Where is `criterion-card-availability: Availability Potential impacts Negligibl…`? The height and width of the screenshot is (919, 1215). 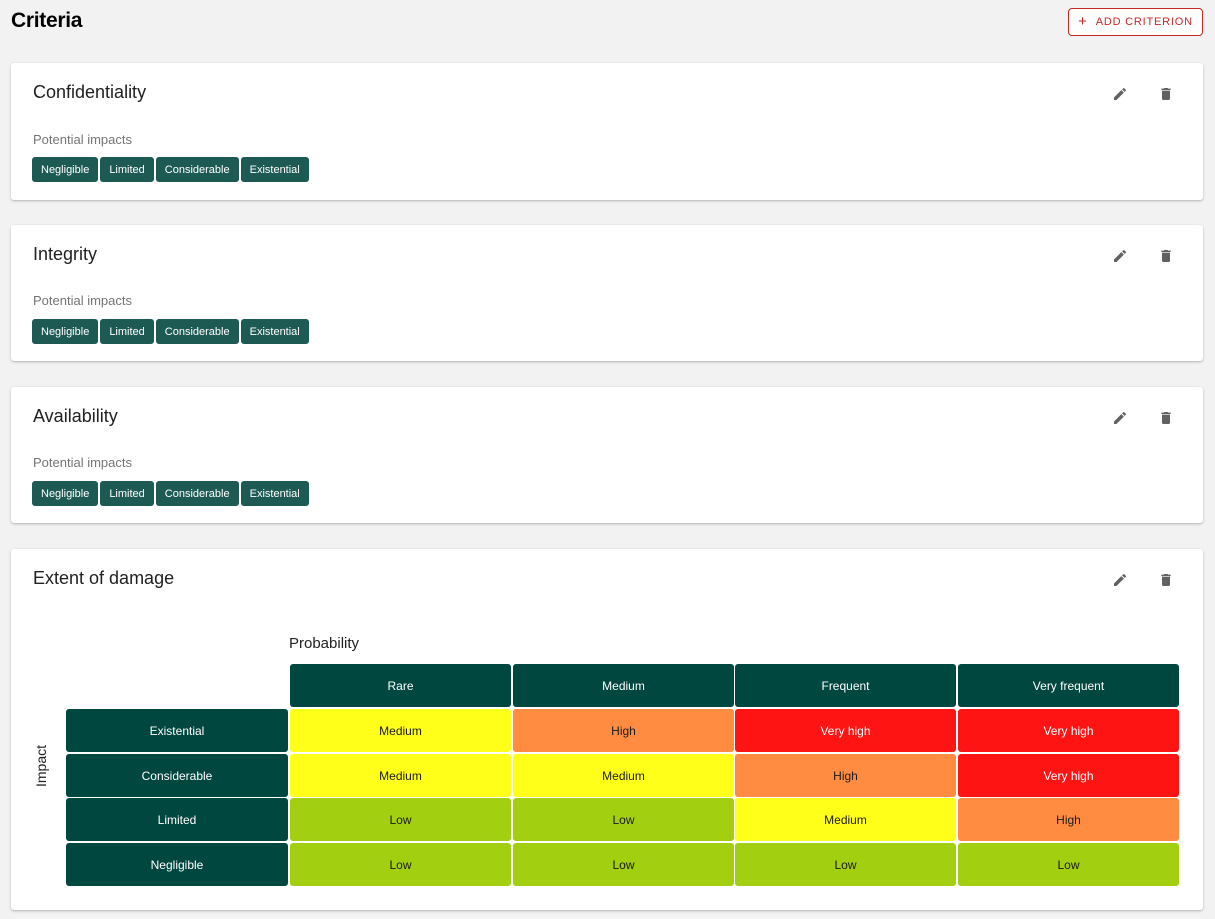
criterion-card-availability: Availability Potential impacts Negligibl… is located at coordinates (607, 455).